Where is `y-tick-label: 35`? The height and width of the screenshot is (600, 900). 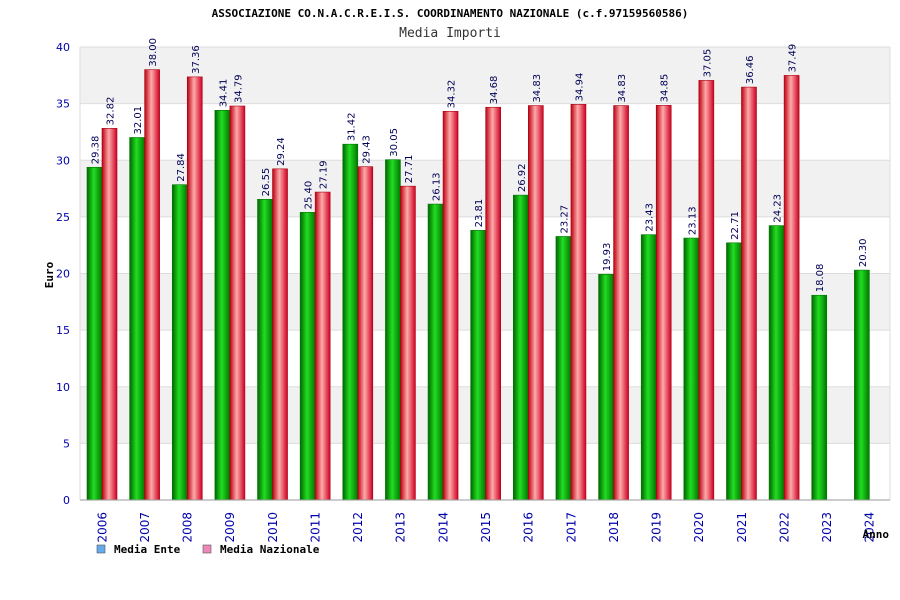
y-tick-label: 35 is located at coordinates (63, 104).